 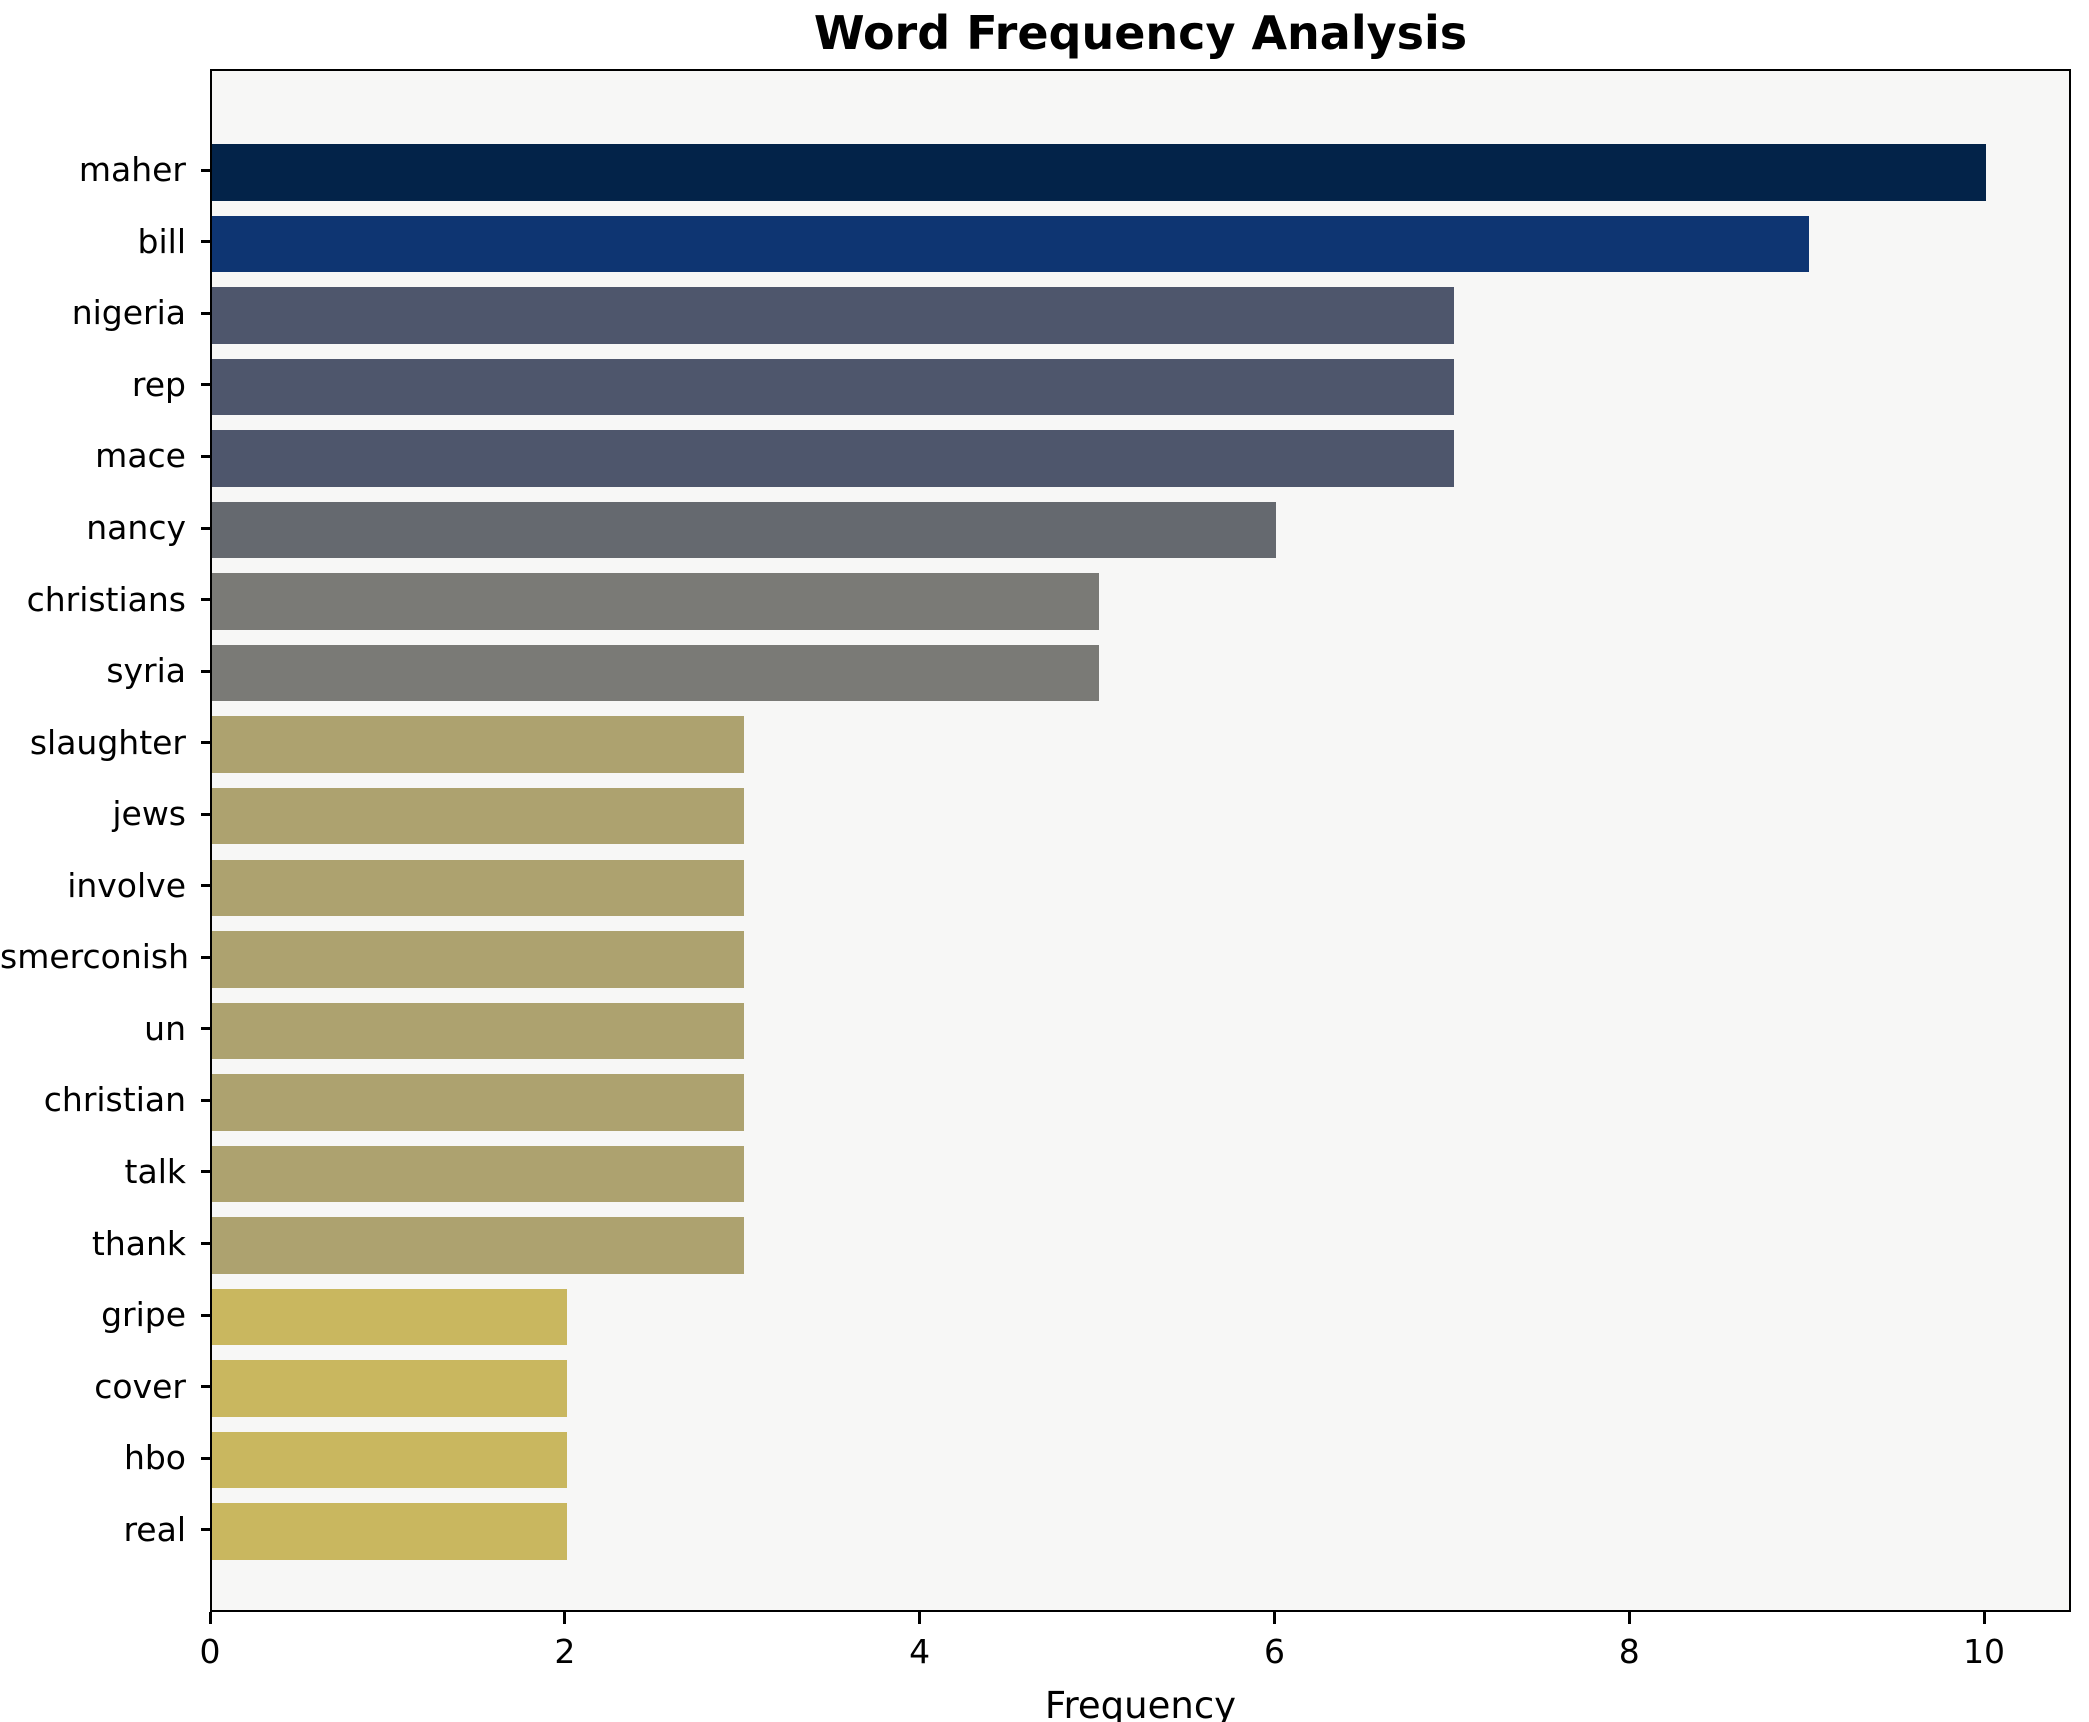 I want to click on ytick-label-bill: bill, so click(x=161, y=241).